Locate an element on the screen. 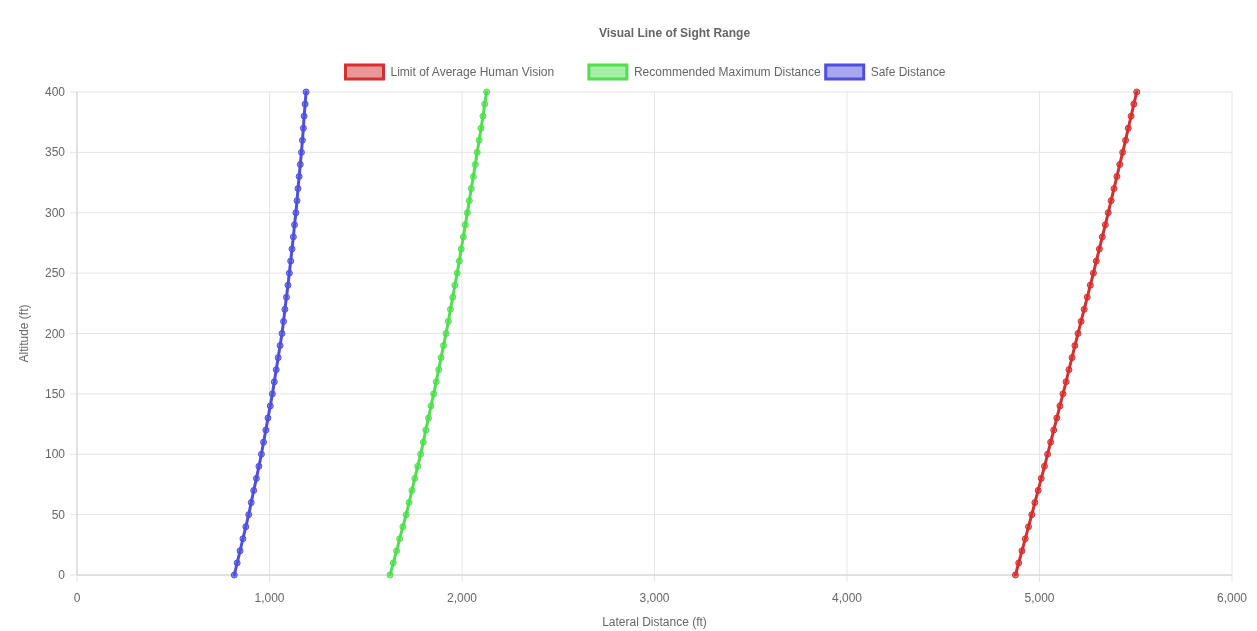 The width and height of the screenshot is (1257, 631). y-tick-label: 150 is located at coordinates (55, 393).